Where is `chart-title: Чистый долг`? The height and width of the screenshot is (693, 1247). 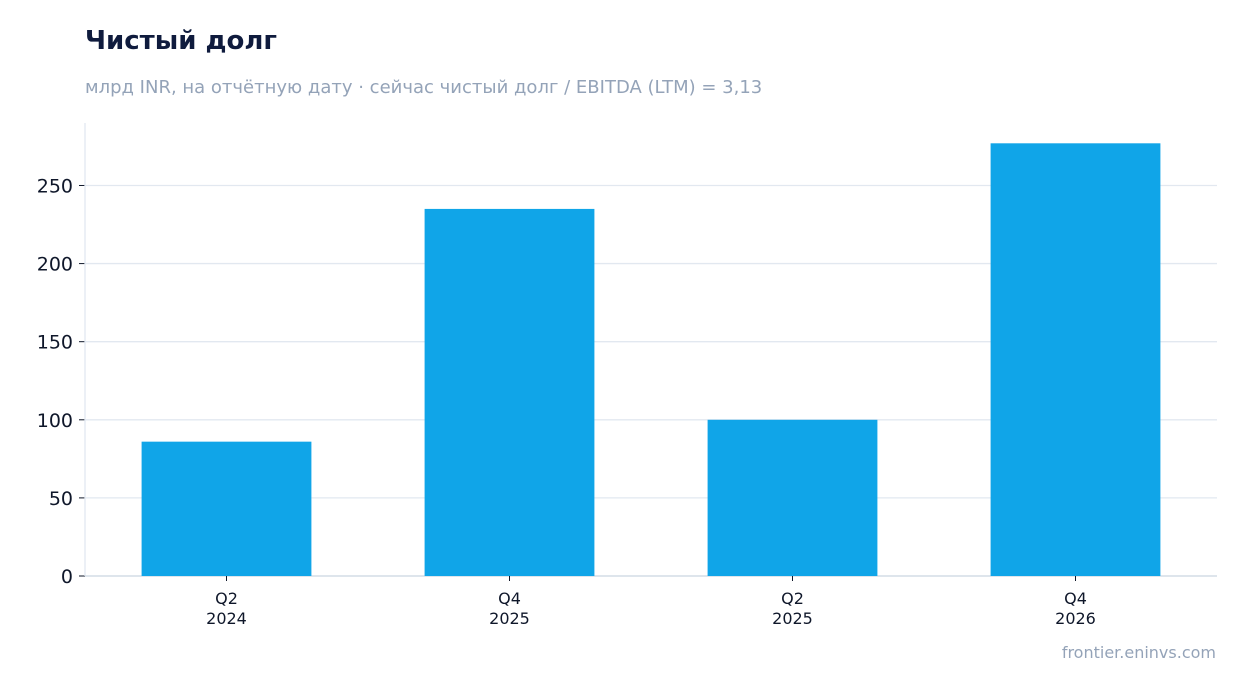
chart-title: Чистый долг is located at coordinates (181, 41).